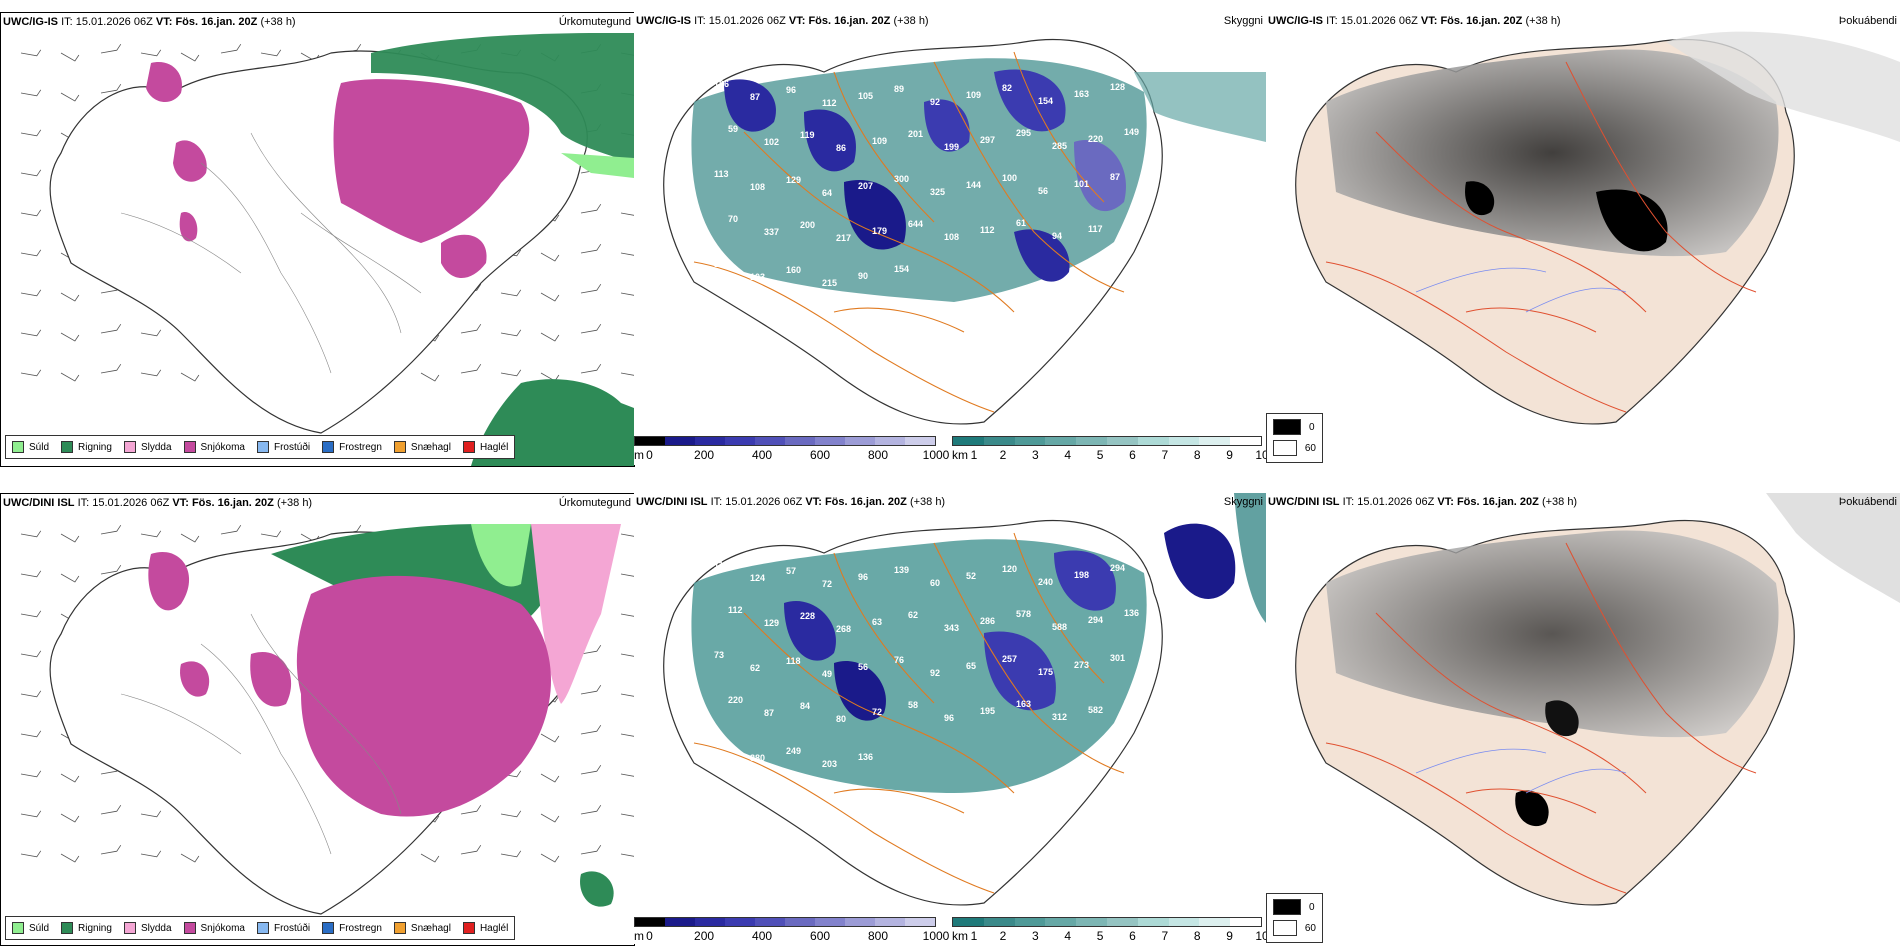 This screenshot has height=950, width=1900. Describe the element at coordinates (771, 142) in the screenshot. I see `cloud-base-label: 102` at that location.